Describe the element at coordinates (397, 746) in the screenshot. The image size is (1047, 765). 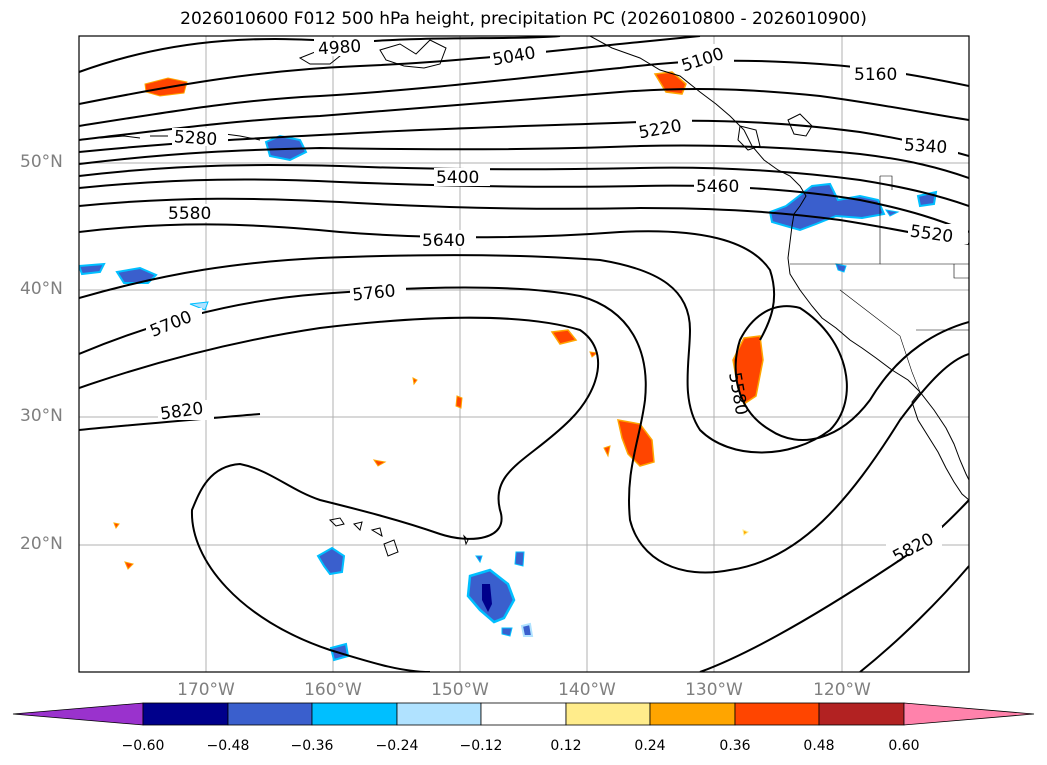
I see `colorbar-tick: −0.24` at that location.